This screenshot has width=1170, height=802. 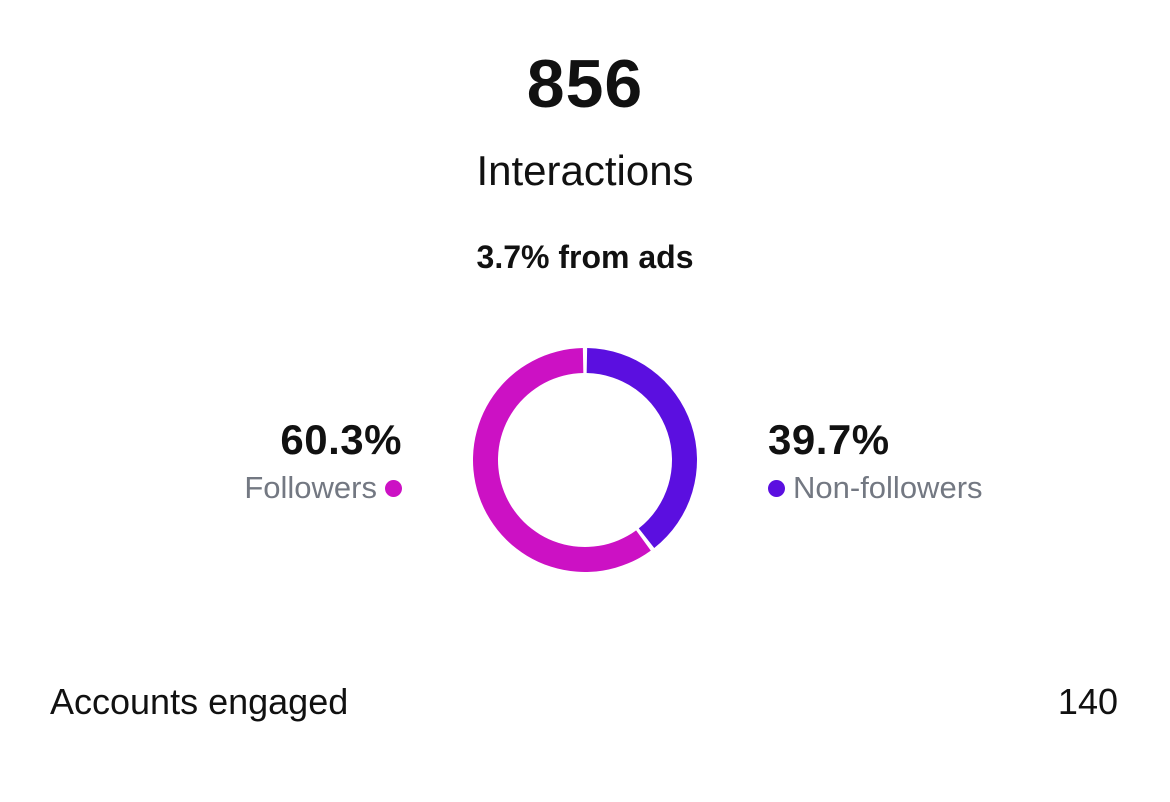 I want to click on audience-donut-chart, so click(x=585, y=460).